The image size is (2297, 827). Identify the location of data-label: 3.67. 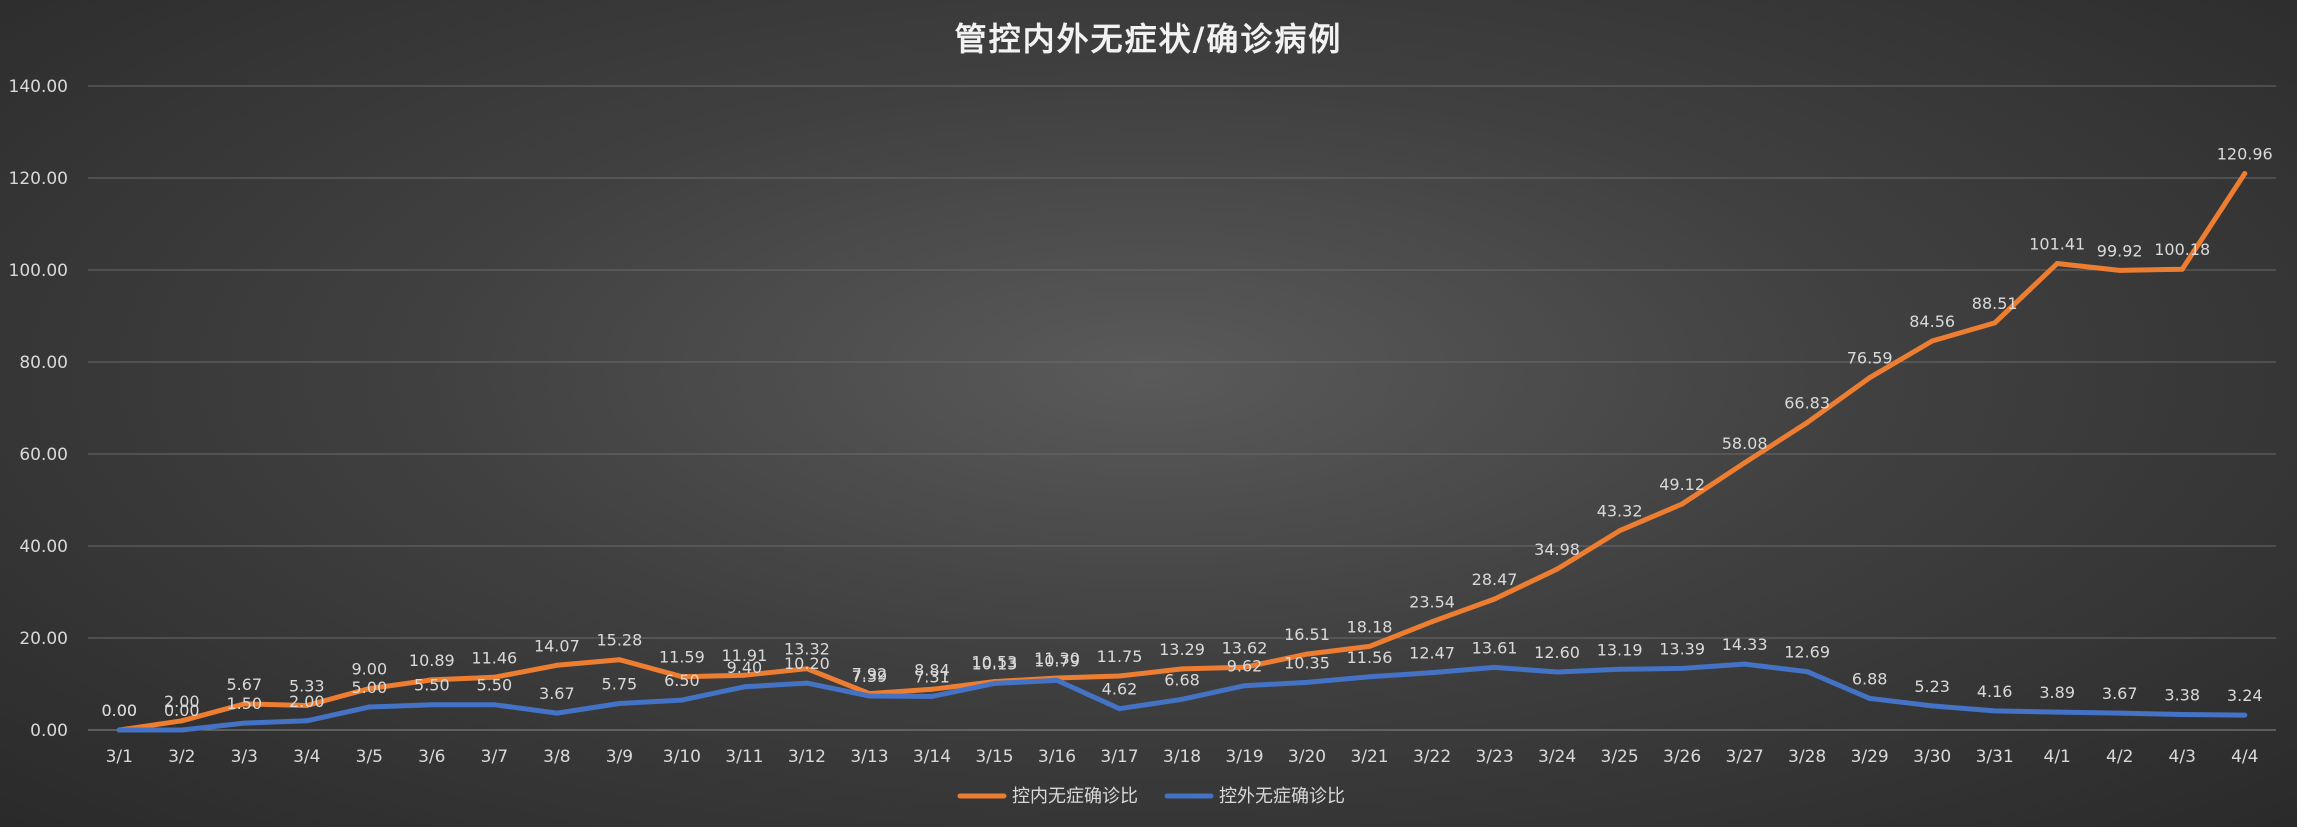
(2120, 693).